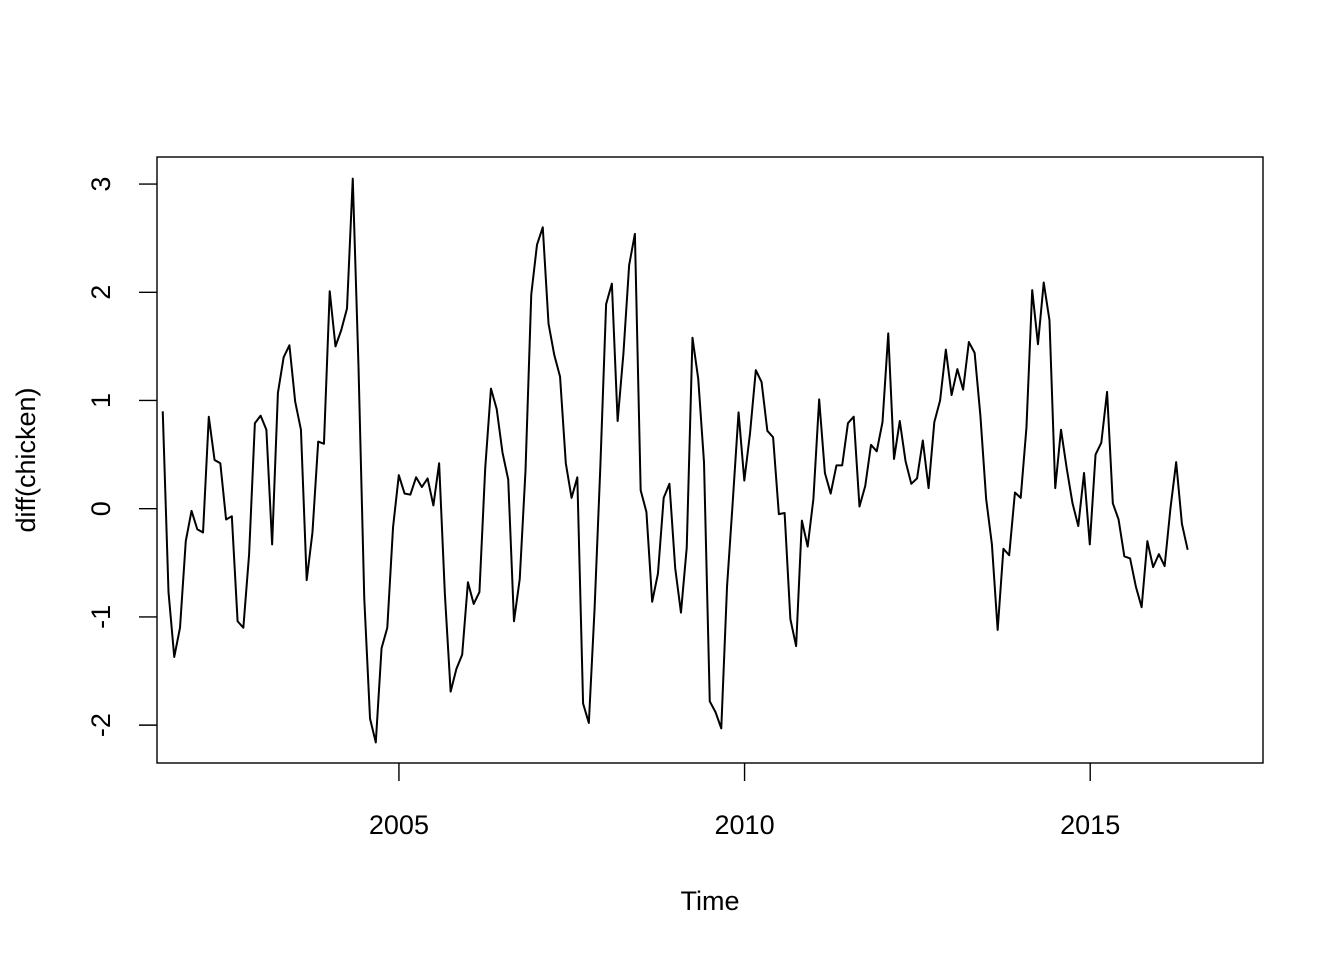 The image size is (1344, 960). I want to click on y-axis: -2 -1 0 1 2 3, so click(121, 457).